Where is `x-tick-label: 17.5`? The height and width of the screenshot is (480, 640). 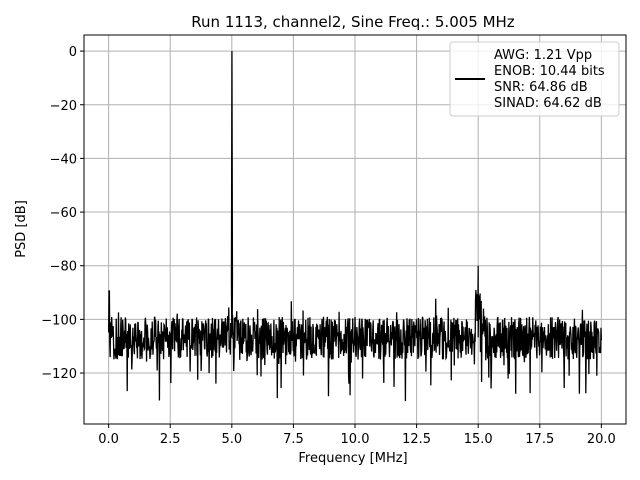
x-tick-label: 17.5 is located at coordinates (539, 439).